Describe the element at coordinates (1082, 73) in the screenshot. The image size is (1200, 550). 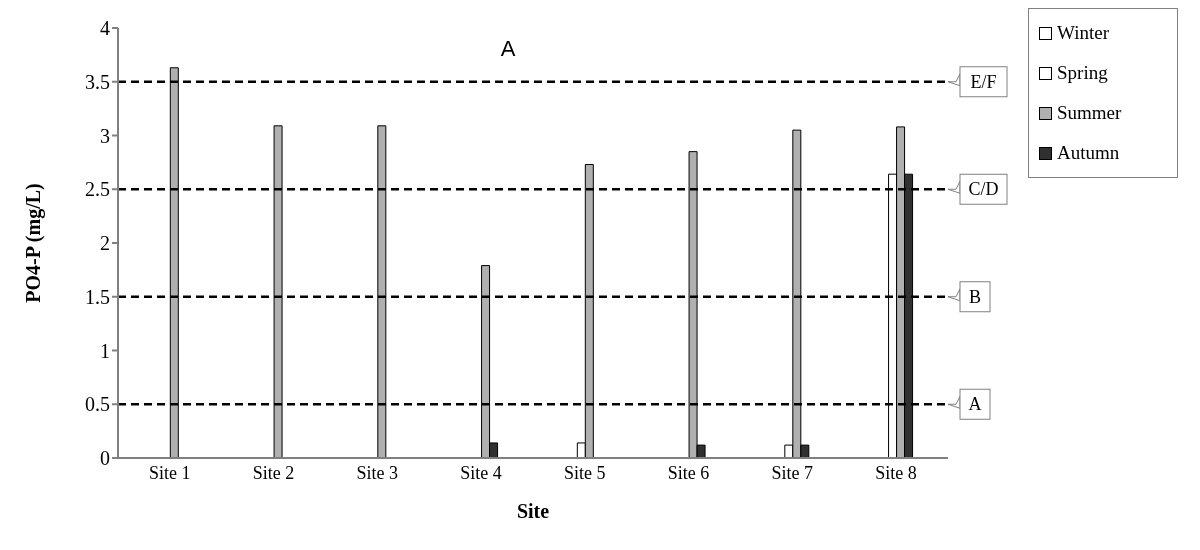
I see `legend-label: Spring` at that location.